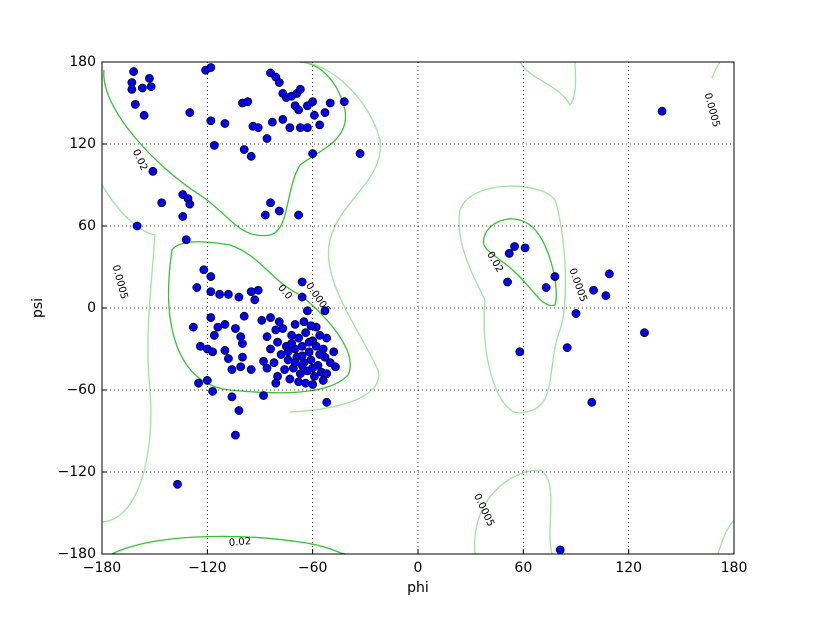  Describe the element at coordinates (38, 308) in the screenshot. I see `y-axis-label: psi` at that location.